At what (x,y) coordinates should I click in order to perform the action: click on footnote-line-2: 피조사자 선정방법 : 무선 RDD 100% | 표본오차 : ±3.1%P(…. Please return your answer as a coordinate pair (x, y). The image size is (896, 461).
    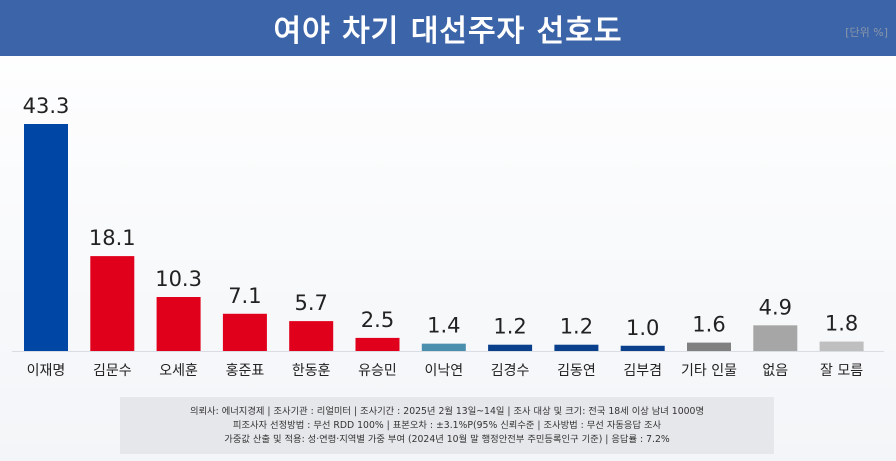
    Looking at the image, I should click on (447, 425).